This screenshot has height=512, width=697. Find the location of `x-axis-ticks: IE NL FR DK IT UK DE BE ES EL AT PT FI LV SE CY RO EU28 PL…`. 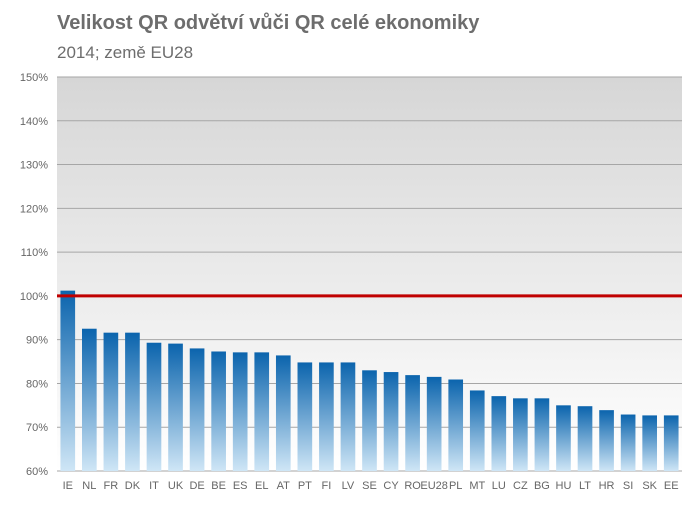

x-axis-ticks: IE NL FR DK IT UK DE BE ES EL AT PT FI LV SE CY RO EU28 PL… is located at coordinates (371, 486).